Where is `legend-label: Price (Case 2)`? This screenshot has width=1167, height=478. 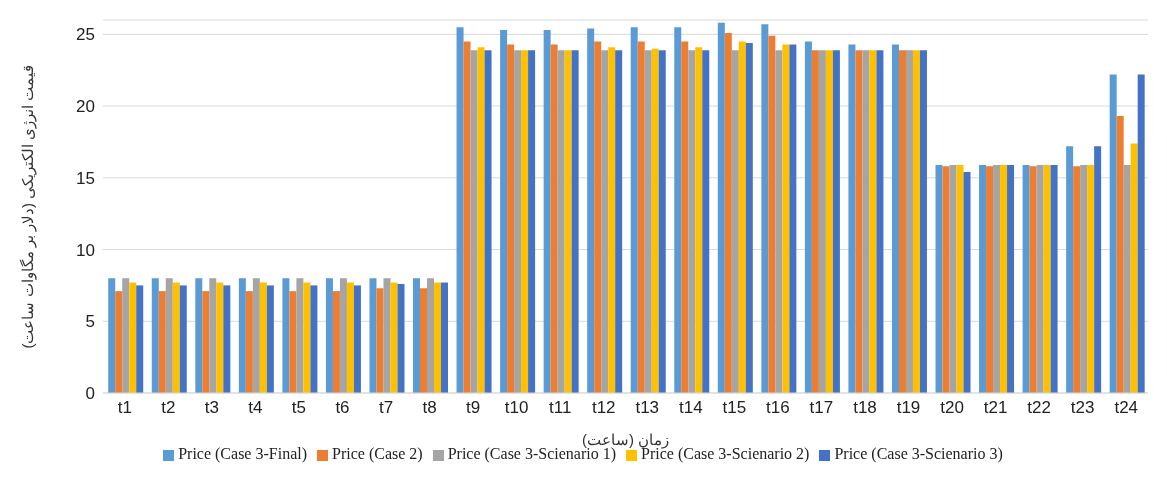 legend-label: Price (Case 2) is located at coordinates (377, 453).